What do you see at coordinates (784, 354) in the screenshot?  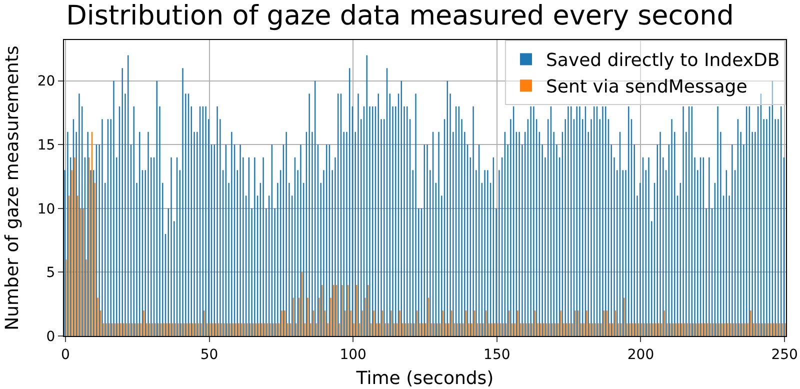 I see `x-tick-label: 250` at bounding box center [784, 354].